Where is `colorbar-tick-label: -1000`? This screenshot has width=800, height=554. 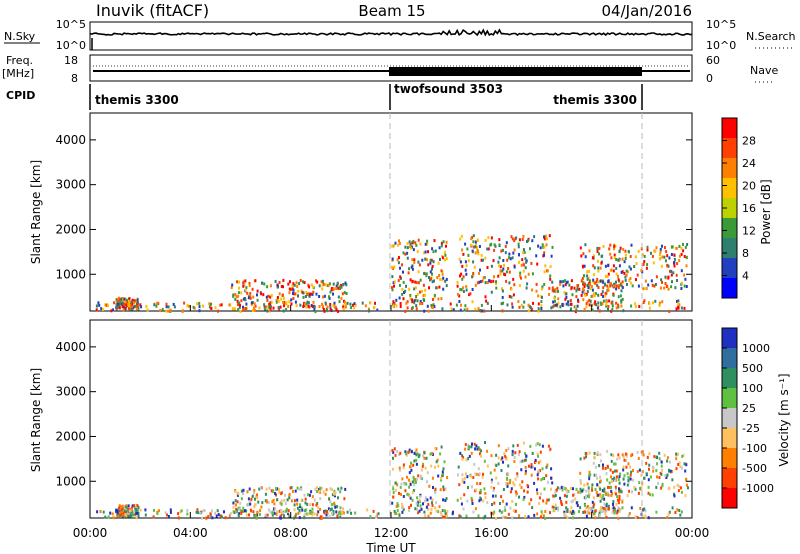 colorbar-tick-label: -1000 is located at coordinates (758, 488).